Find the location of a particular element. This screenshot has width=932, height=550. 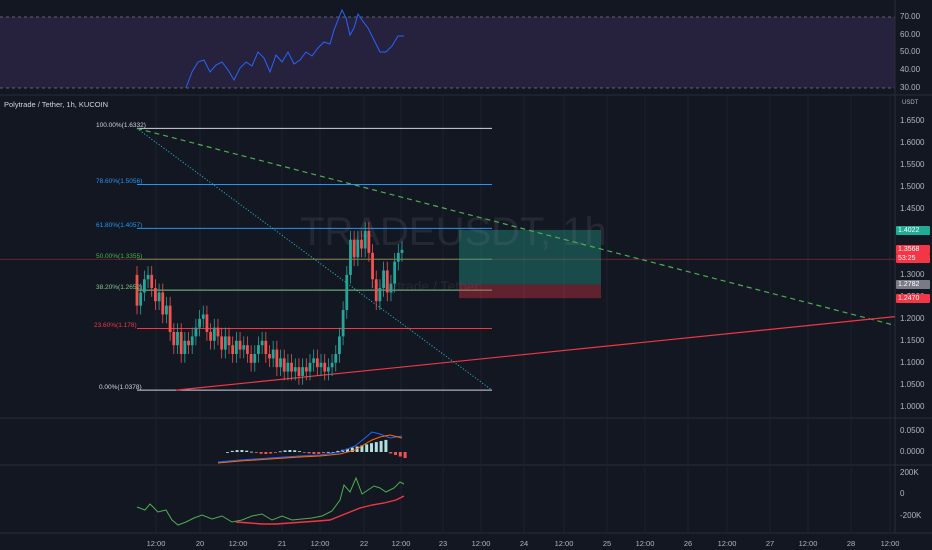

price-axis-label: 1.2000 is located at coordinates (912, 318).